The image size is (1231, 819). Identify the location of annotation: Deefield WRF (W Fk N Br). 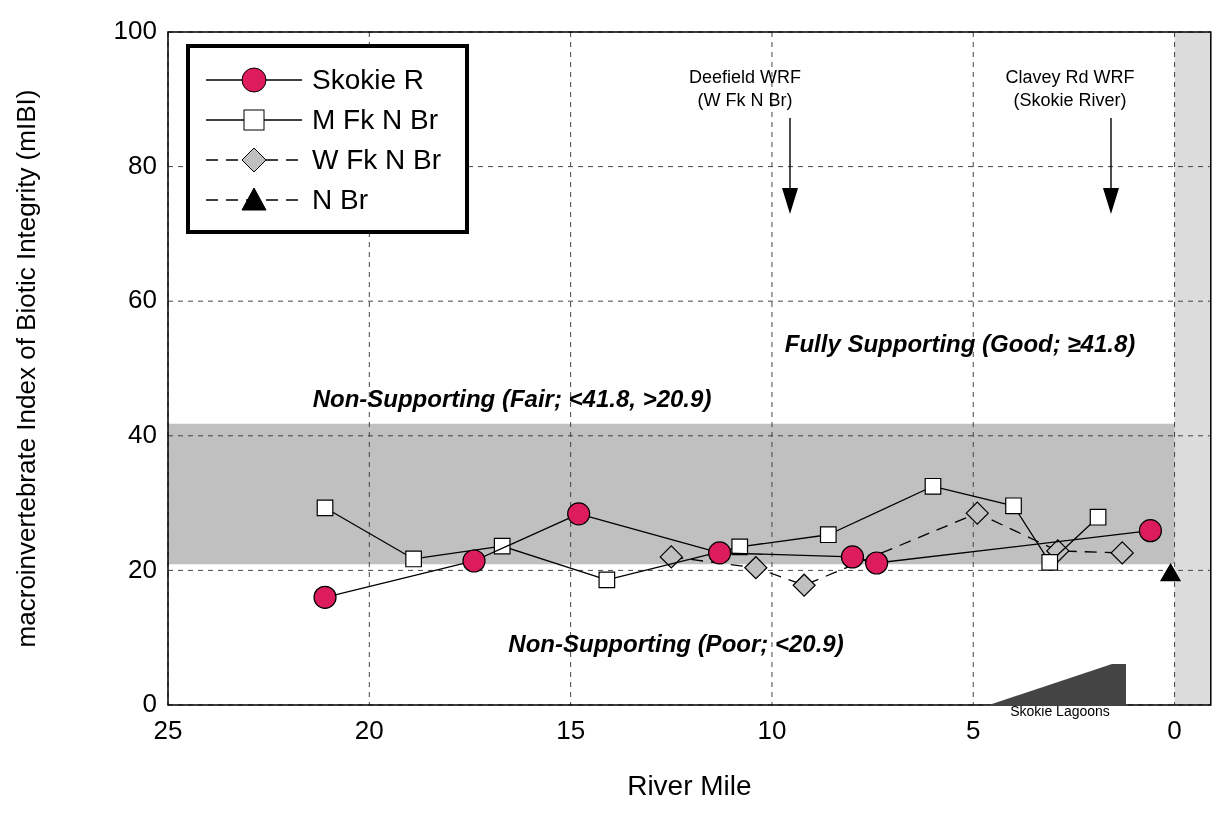
(745, 88).